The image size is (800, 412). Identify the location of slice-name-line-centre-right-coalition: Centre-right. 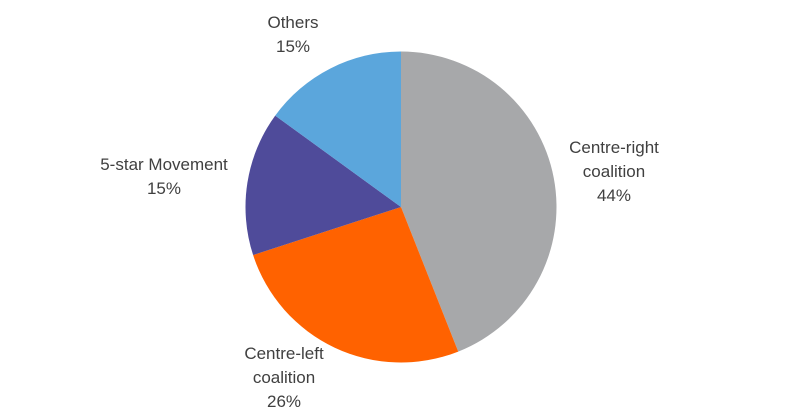
(614, 147).